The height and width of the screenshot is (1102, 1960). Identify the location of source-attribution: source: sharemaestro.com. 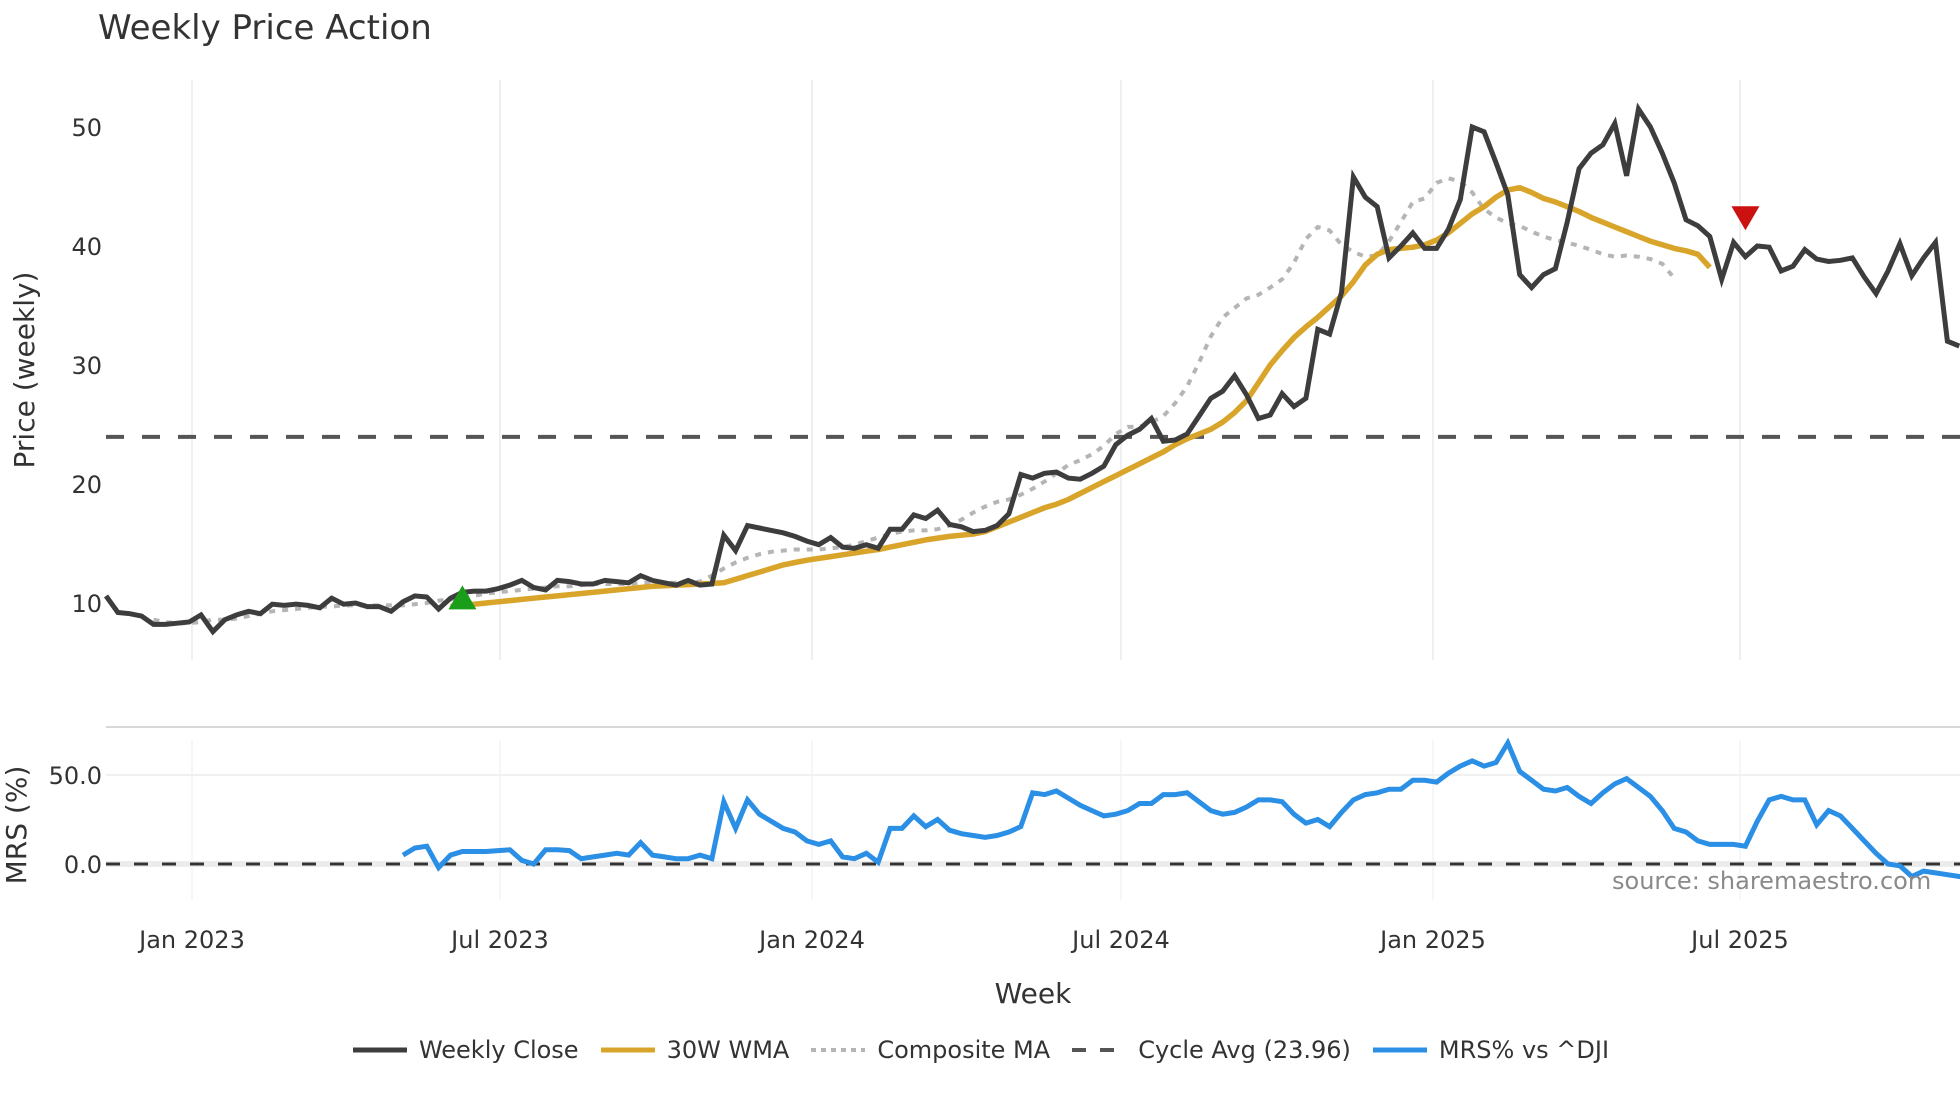
(1772, 881).